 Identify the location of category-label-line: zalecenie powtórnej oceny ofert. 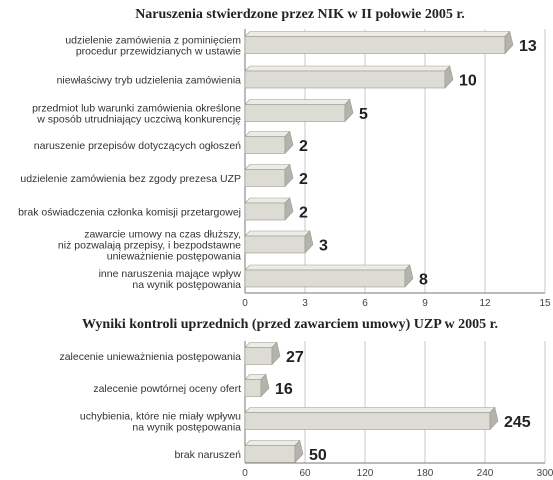
(167, 389).